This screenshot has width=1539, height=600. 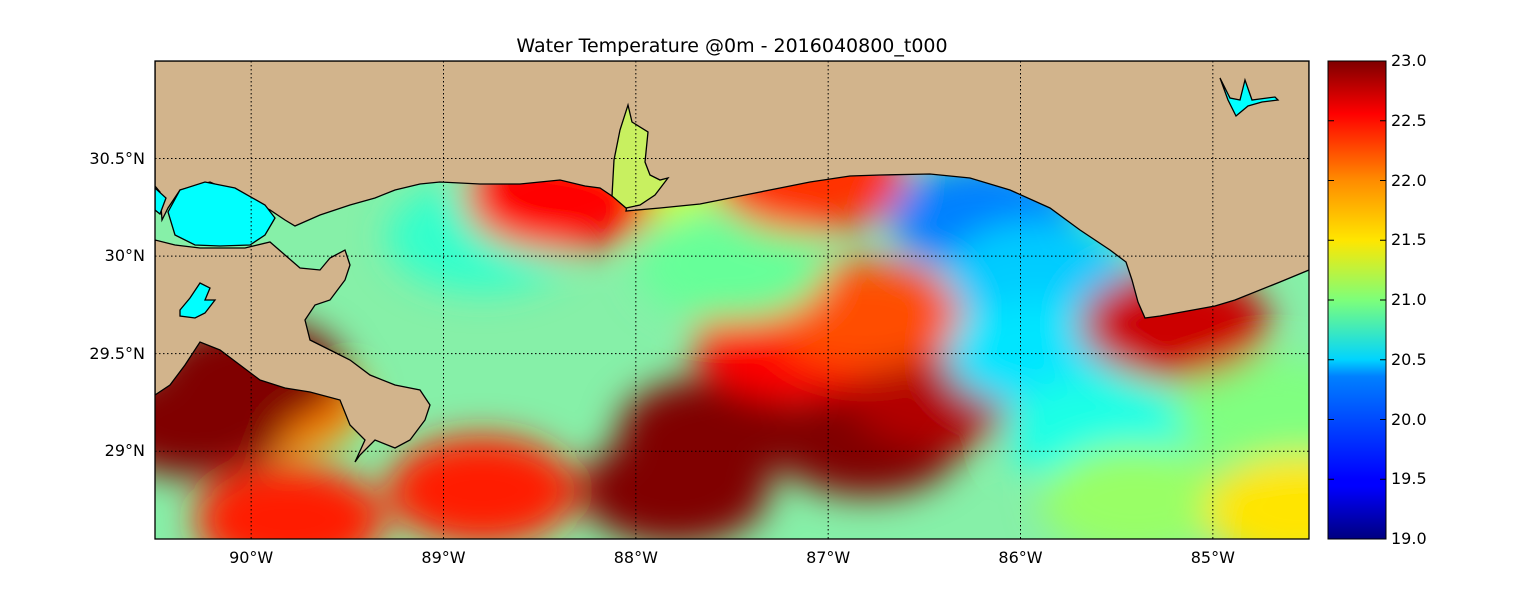 I want to click on longitude-label-0: 90°W, so click(x=251, y=557).